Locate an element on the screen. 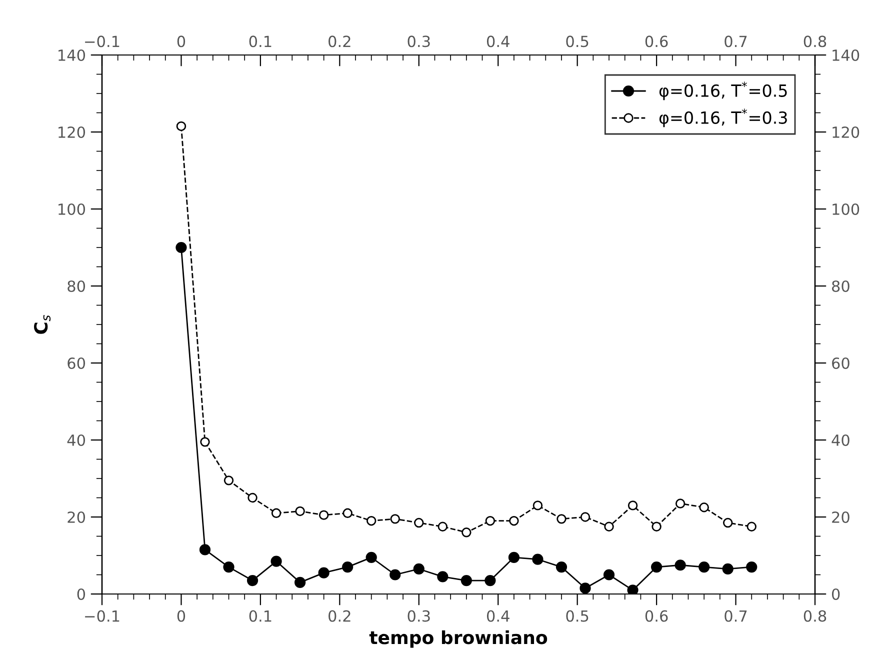 This screenshot has width=880, height=669. x2-tick-label: 0.4 is located at coordinates (498, 616).